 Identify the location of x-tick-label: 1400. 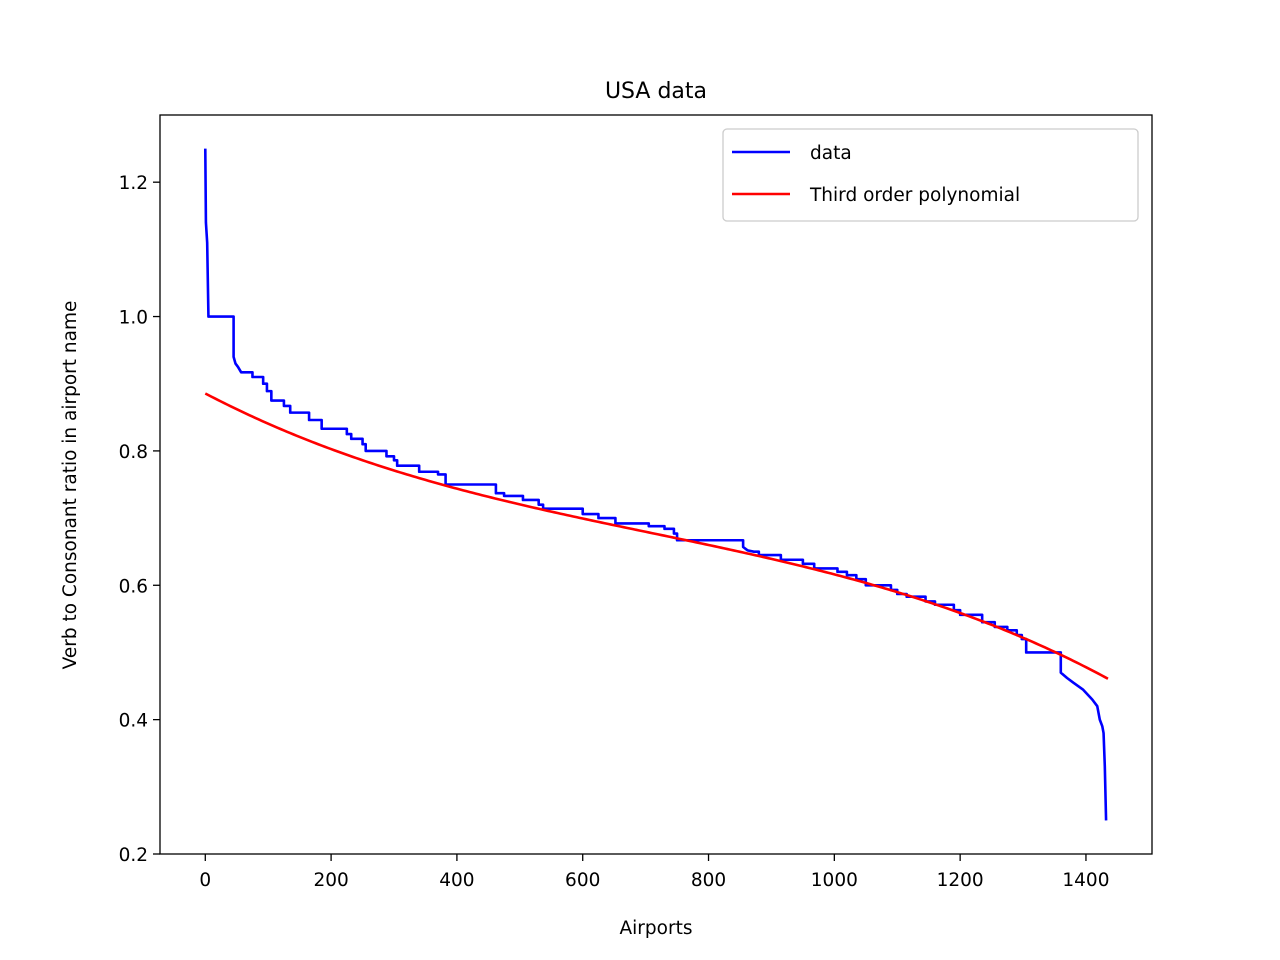
(1085, 880).